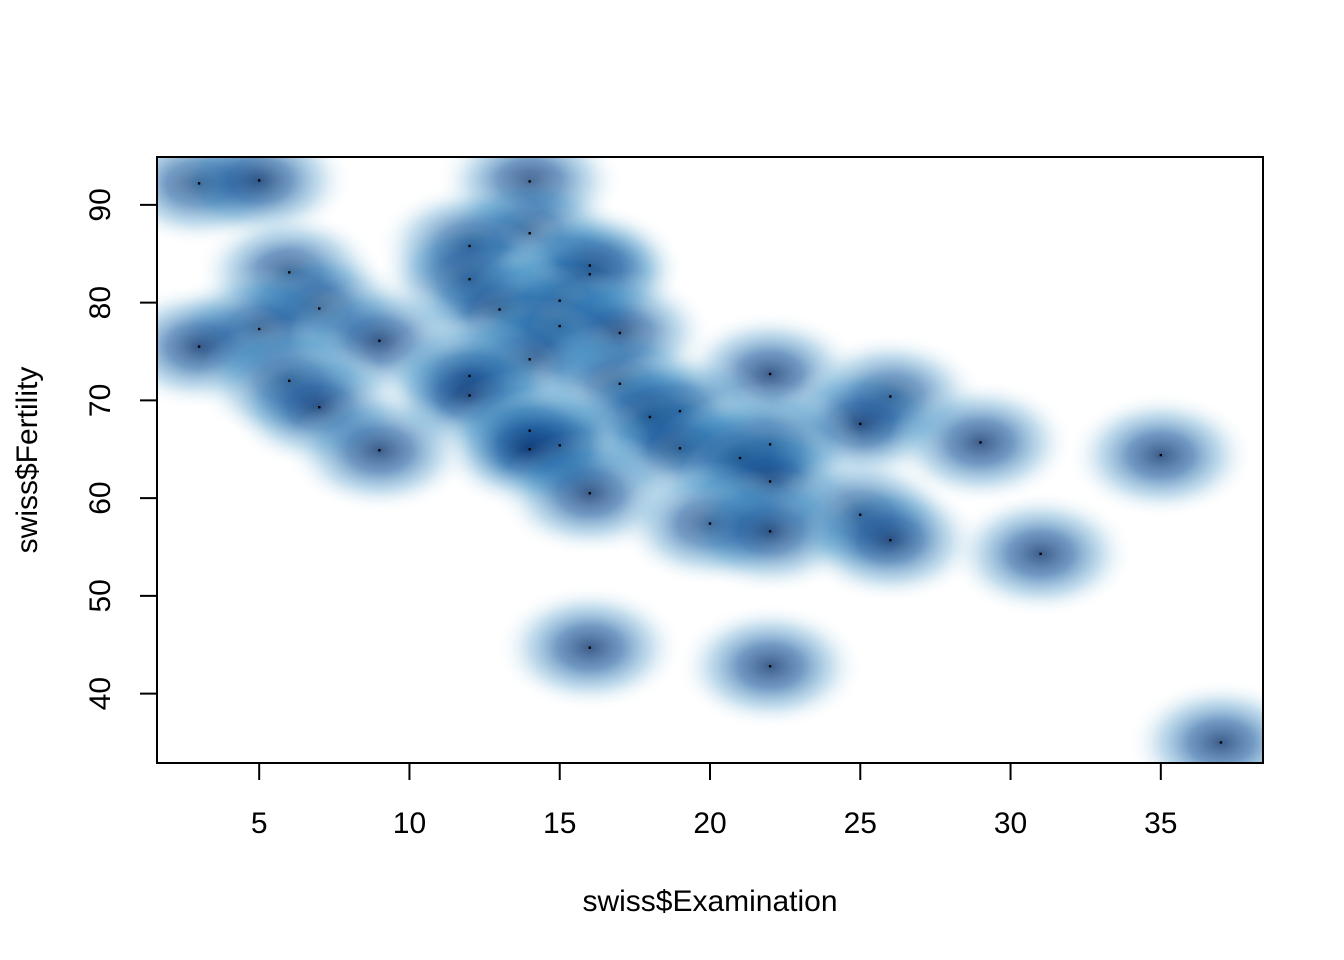 This screenshot has height=960, width=1344. What do you see at coordinates (100, 400) in the screenshot?
I see `y-tick-label: 70` at bounding box center [100, 400].